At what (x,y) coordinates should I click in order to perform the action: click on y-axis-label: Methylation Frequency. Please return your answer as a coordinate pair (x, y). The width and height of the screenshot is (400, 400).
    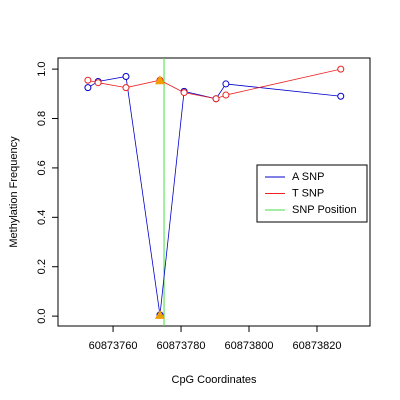
    Looking at the image, I should click on (14, 192).